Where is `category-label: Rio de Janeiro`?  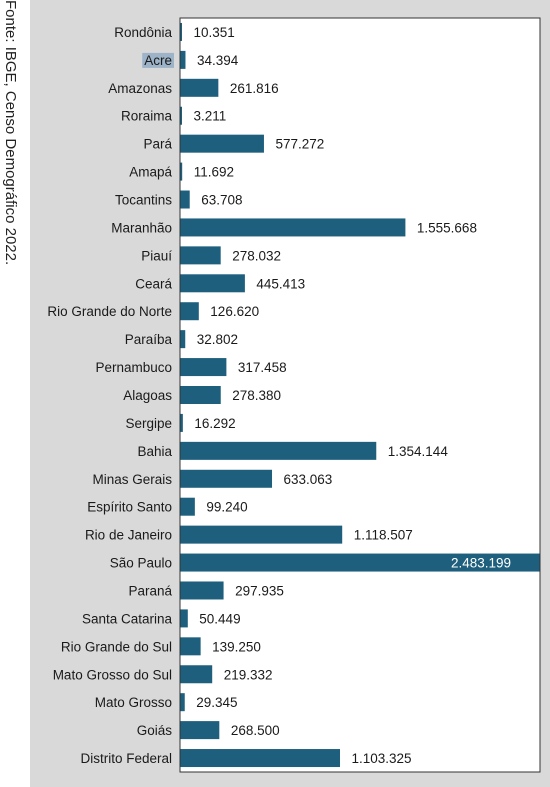
category-label: Rio de Janeiro is located at coordinates (128, 535).